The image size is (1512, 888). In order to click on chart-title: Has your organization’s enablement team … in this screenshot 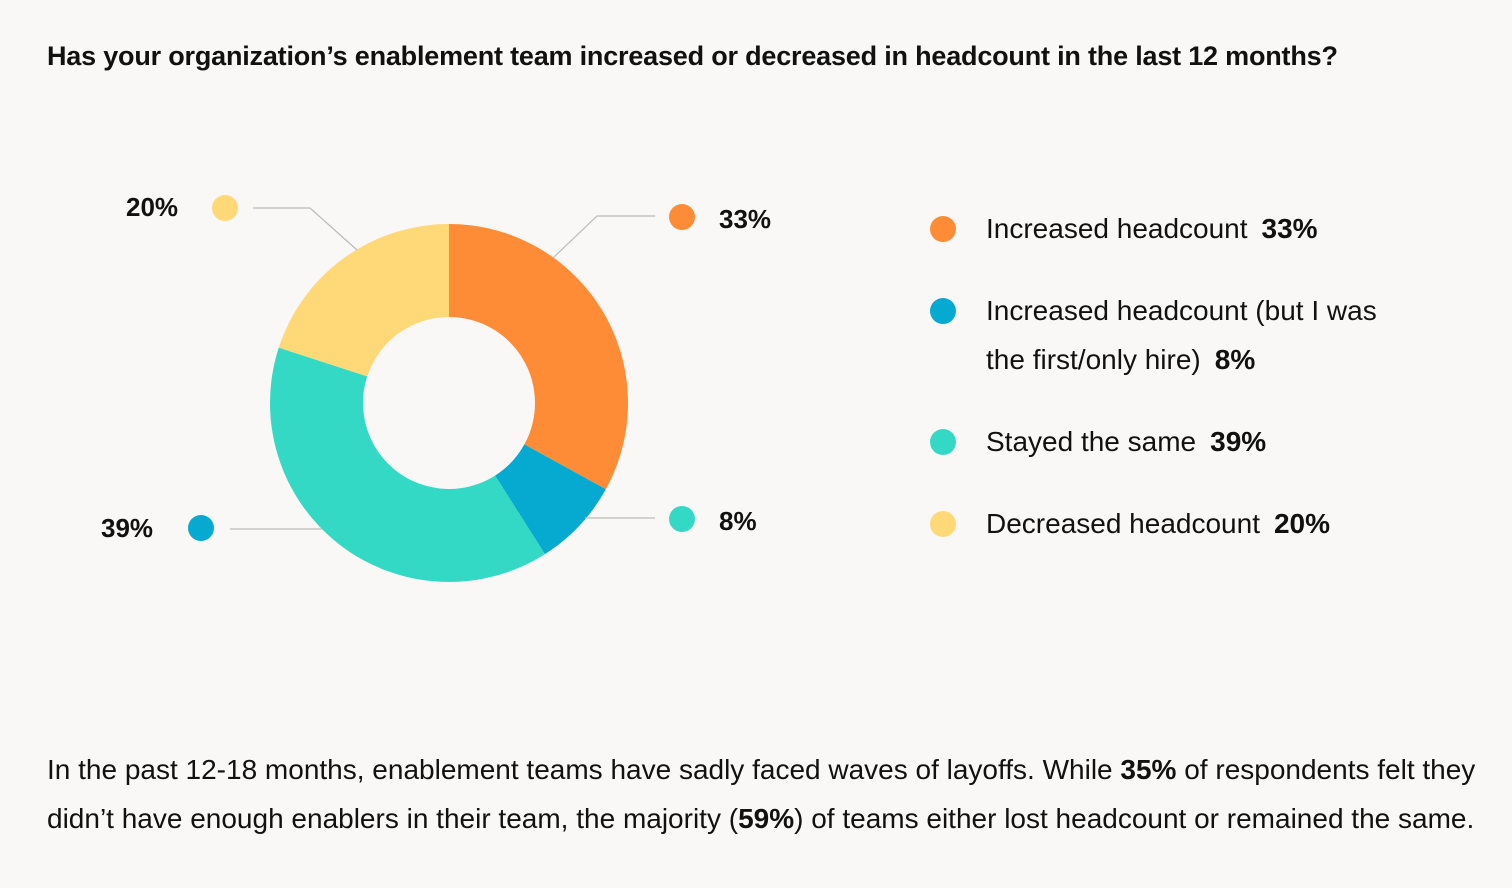, I will do `click(692, 56)`.